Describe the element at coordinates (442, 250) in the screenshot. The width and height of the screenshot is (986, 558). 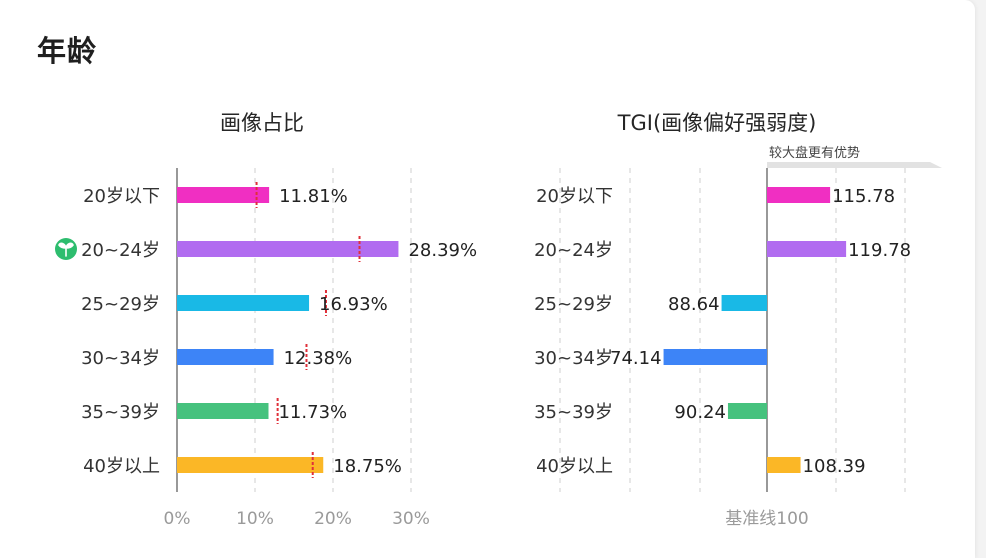
I see `data-label: 28.39%` at that location.